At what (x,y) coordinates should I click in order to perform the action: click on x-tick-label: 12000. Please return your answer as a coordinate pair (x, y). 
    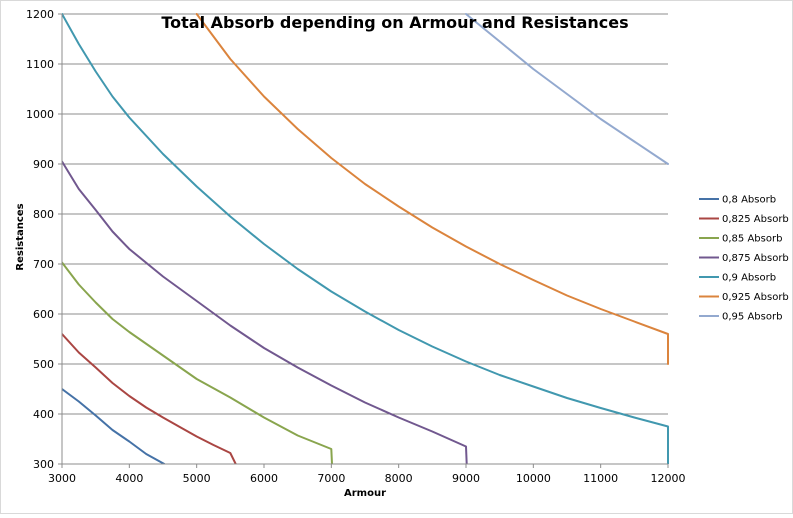
    Looking at the image, I should click on (668, 478).